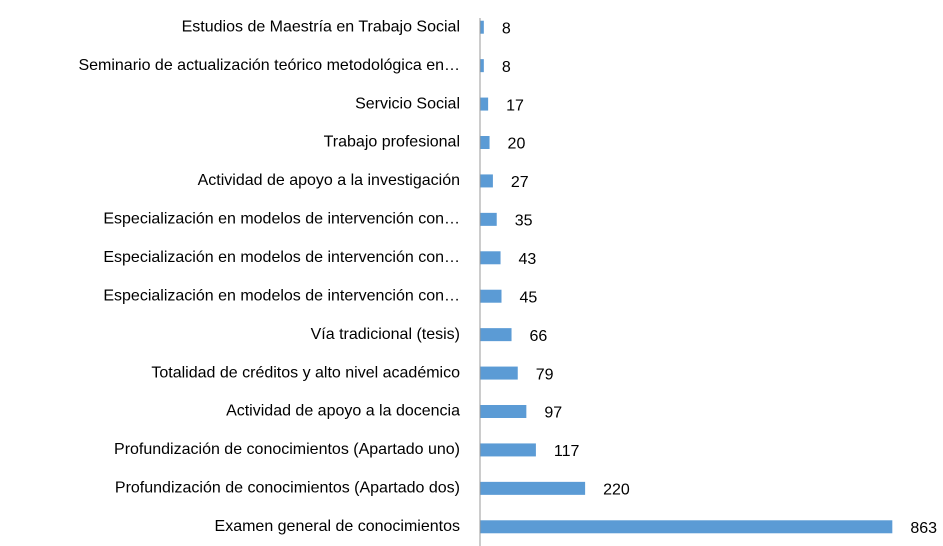 The width and height of the screenshot is (943, 546). What do you see at coordinates (529, 297) in the screenshot?
I see `data-label: 45` at bounding box center [529, 297].